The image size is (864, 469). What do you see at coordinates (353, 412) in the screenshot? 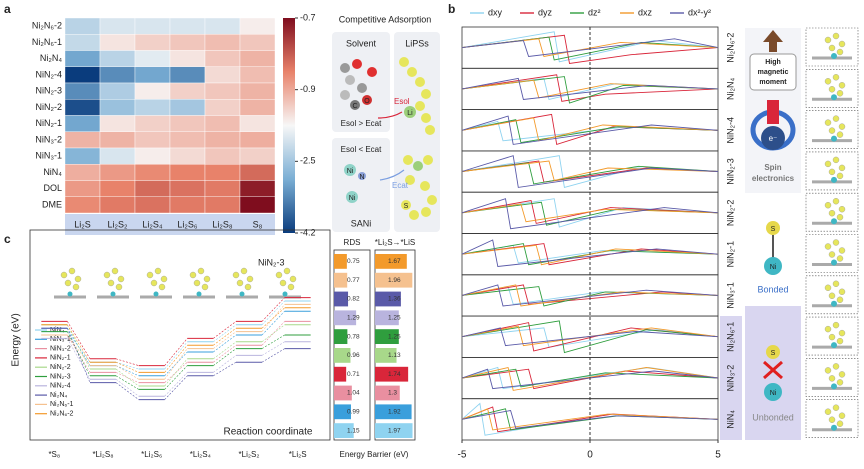
I see `value-label: 0.99` at bounding box center [353, 412].